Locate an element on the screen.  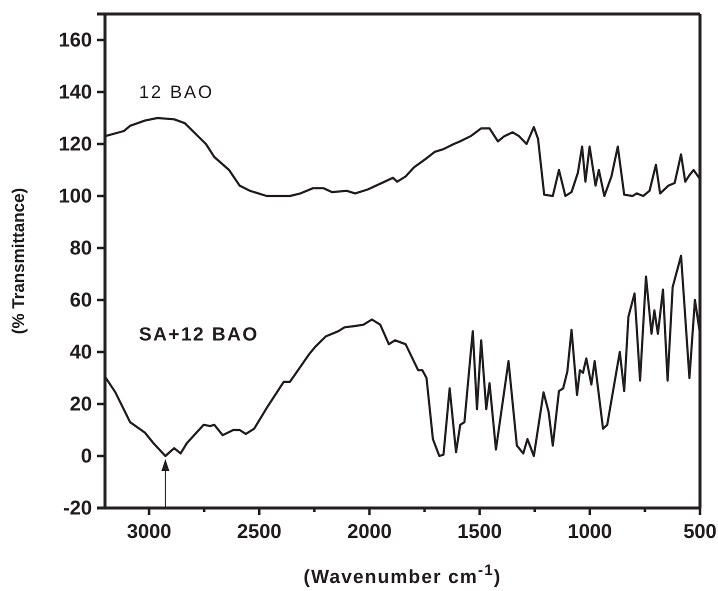
x-tick-label: 1500 is located at coordinates (479, 532).